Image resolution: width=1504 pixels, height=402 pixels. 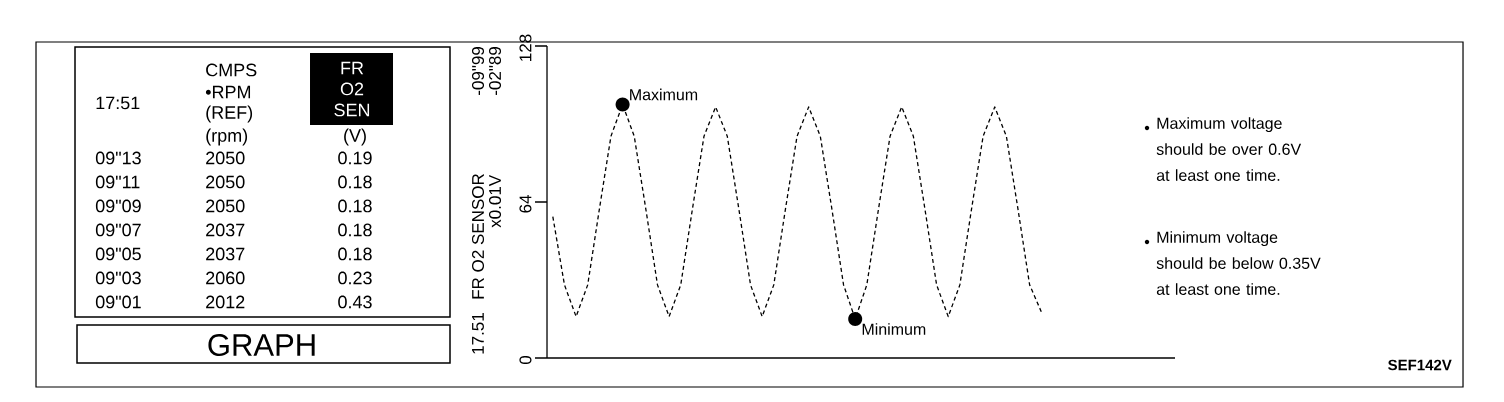 What do you see at coordinates (525, 204) in the screenshot?
I see `y-tick-label: 64` at bounding box center [525, 204].